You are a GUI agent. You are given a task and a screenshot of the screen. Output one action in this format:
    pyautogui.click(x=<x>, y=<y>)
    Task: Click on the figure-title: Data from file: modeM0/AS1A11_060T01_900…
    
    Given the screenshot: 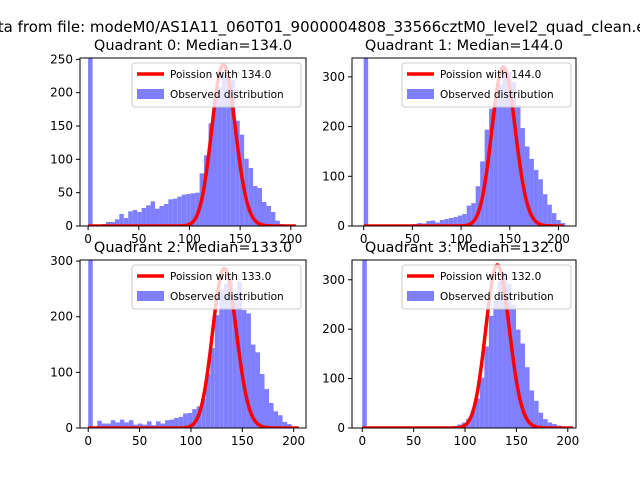 What is the action you would take?
    pyautogui.click(x=320, y=27)
    